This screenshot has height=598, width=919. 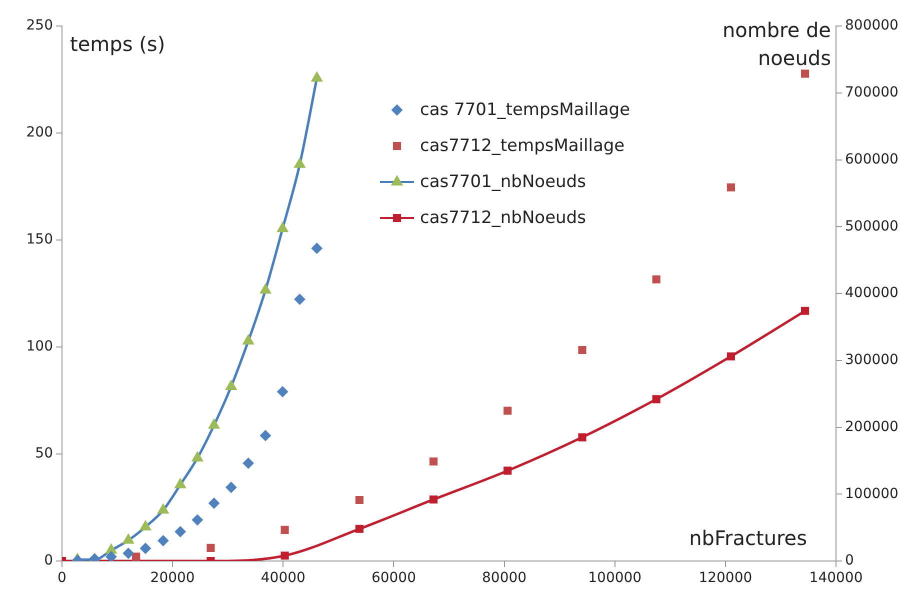 What do you see at coordinates (504, 578) in the screenshot?
I see `x-tick-label: 80000` at bounding box center [504, 578].